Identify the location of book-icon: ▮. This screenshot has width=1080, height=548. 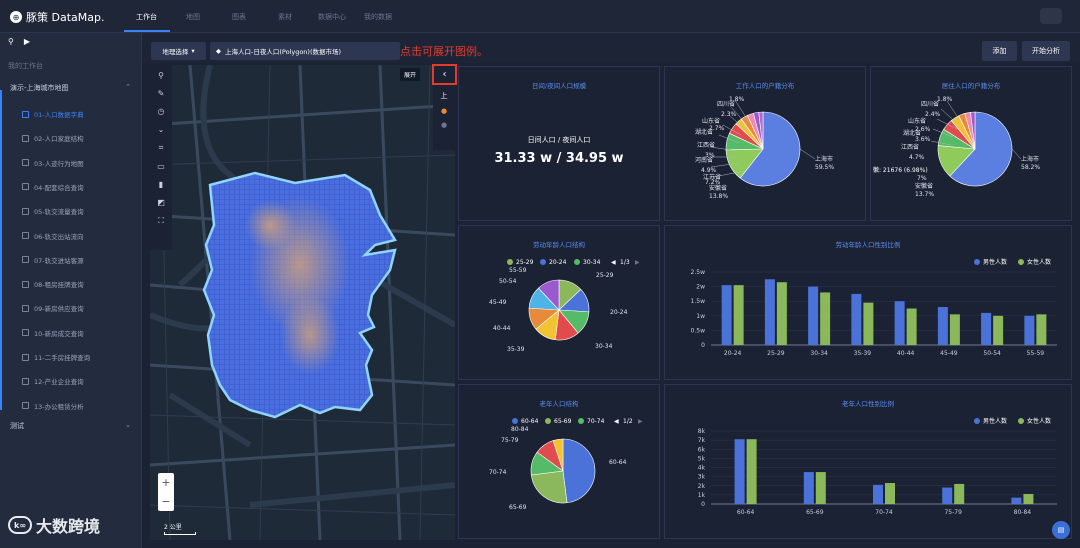
(161, 184).